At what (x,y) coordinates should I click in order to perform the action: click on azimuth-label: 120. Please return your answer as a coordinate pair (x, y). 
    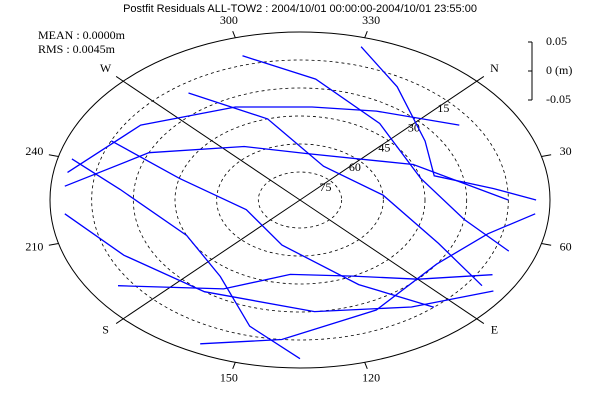
    Looking at the image, I should click on (371, 377).